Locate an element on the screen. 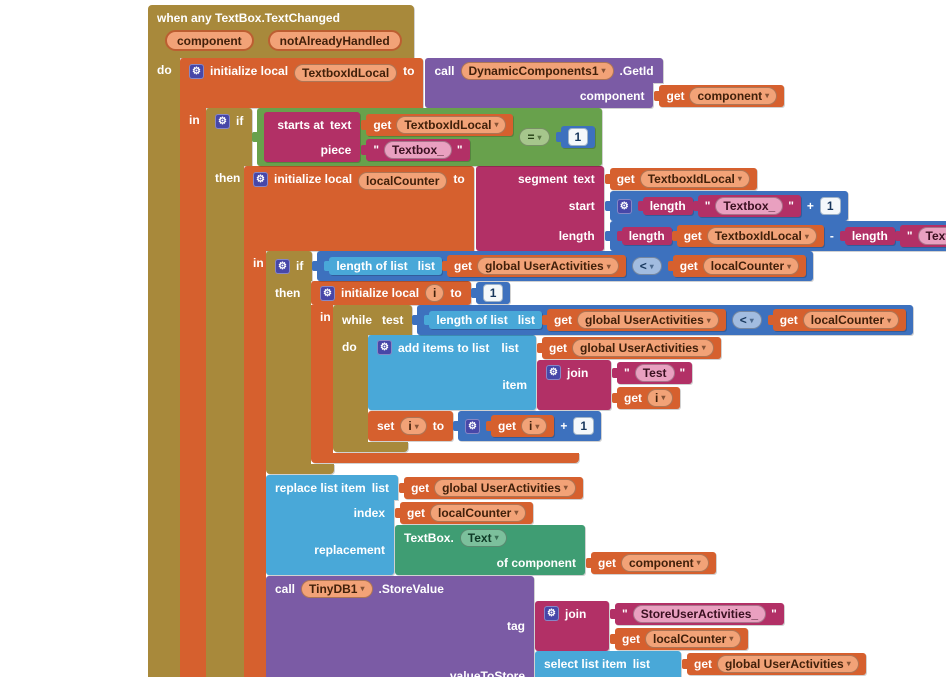 The height and width of the screenshot is (677, 946). while-header: while test is located at coordinates (373, 320).